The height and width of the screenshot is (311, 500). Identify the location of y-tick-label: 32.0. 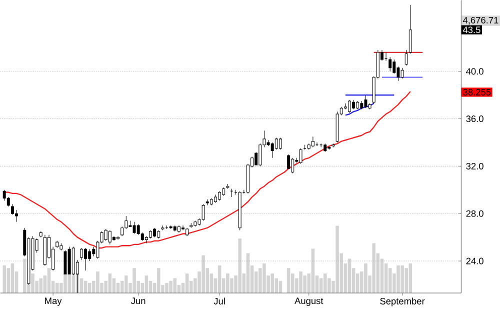
(475, 166).